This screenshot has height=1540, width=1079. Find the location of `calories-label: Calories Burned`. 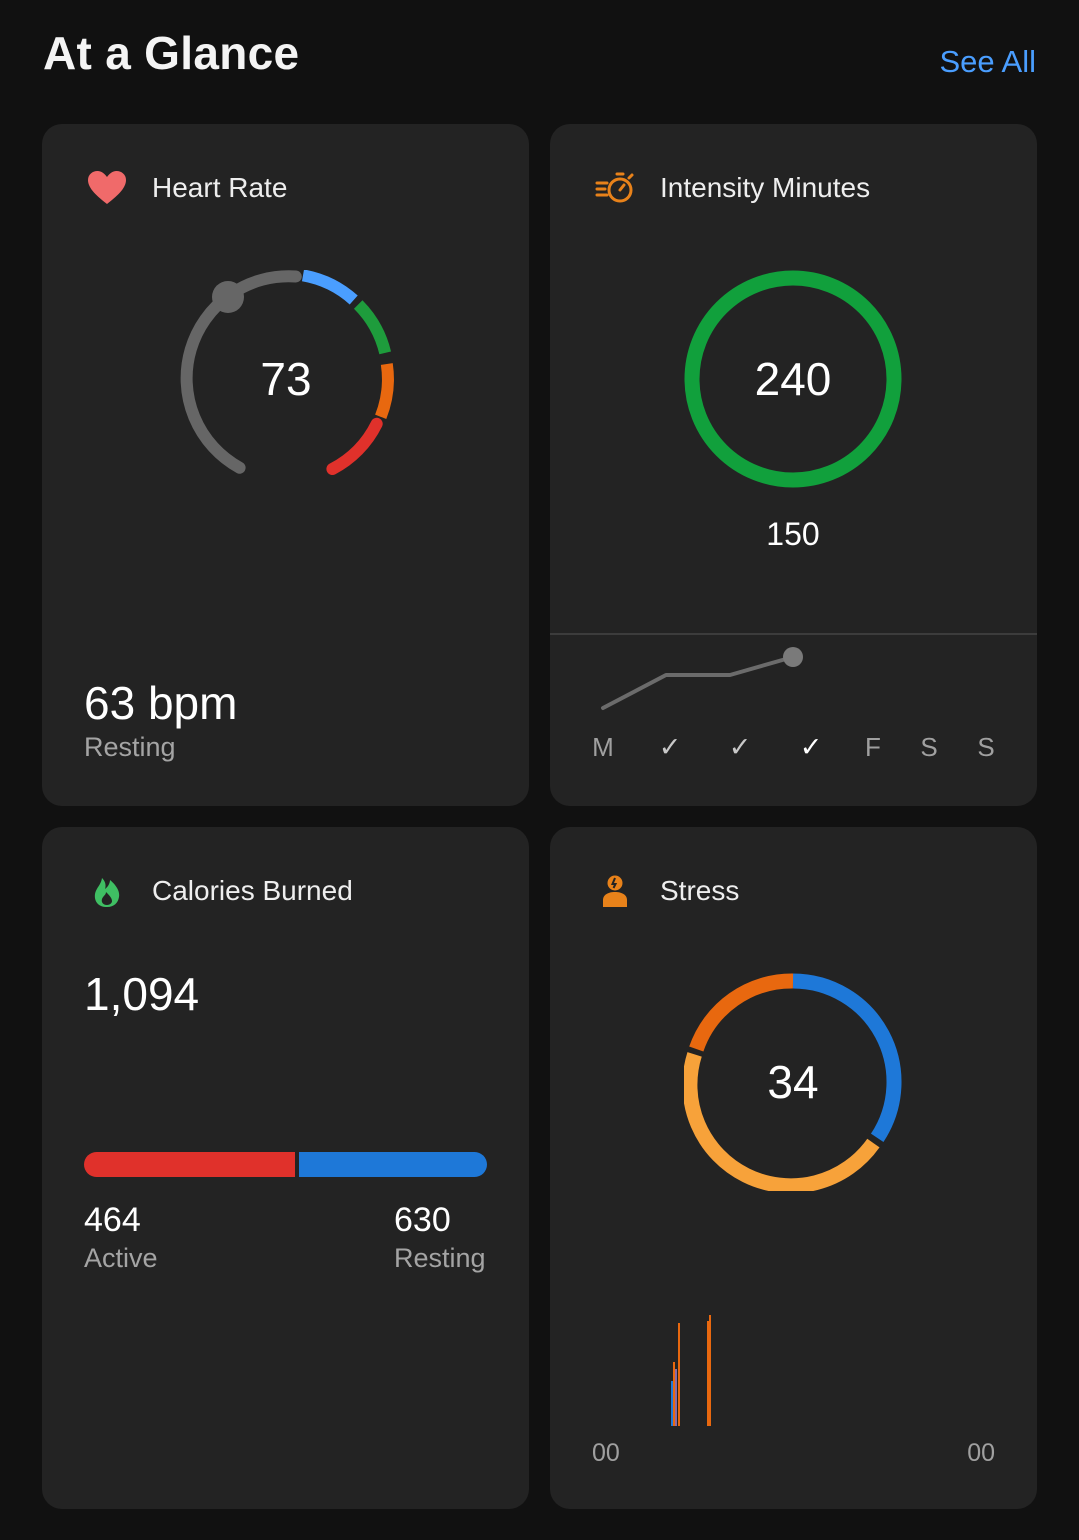

calories-label: Calories Burned is located at coordinates (252, 890).